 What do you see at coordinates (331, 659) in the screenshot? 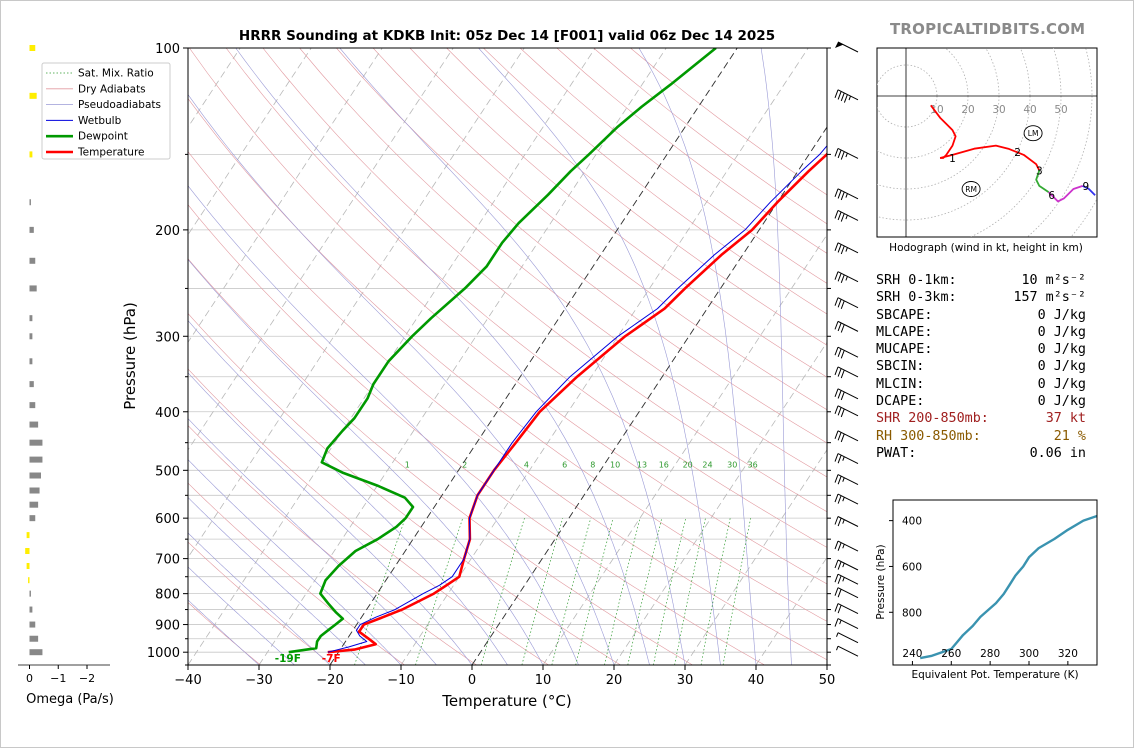
I see `surface-temperature-label: -7F` at bounding box center [331, 659].